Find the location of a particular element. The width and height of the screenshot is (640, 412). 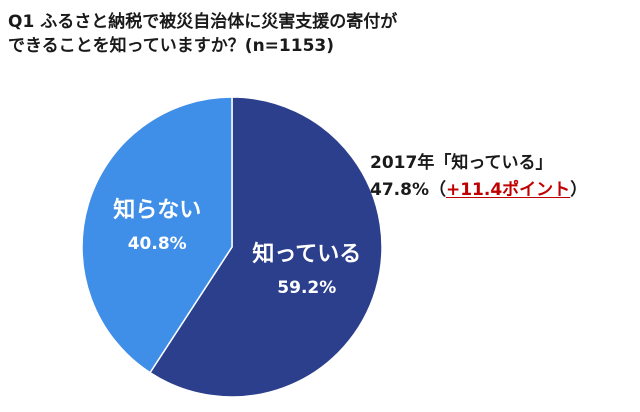

comparison-value: 47.8% is located at coordinates (399, 190).